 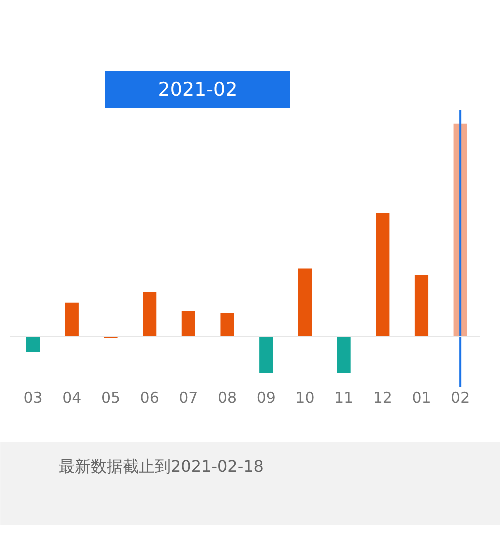 What do you see at coordinates (72, 398) in the screenshot?
I see `x-tick-label: 04` at bounding box center [72, 398].